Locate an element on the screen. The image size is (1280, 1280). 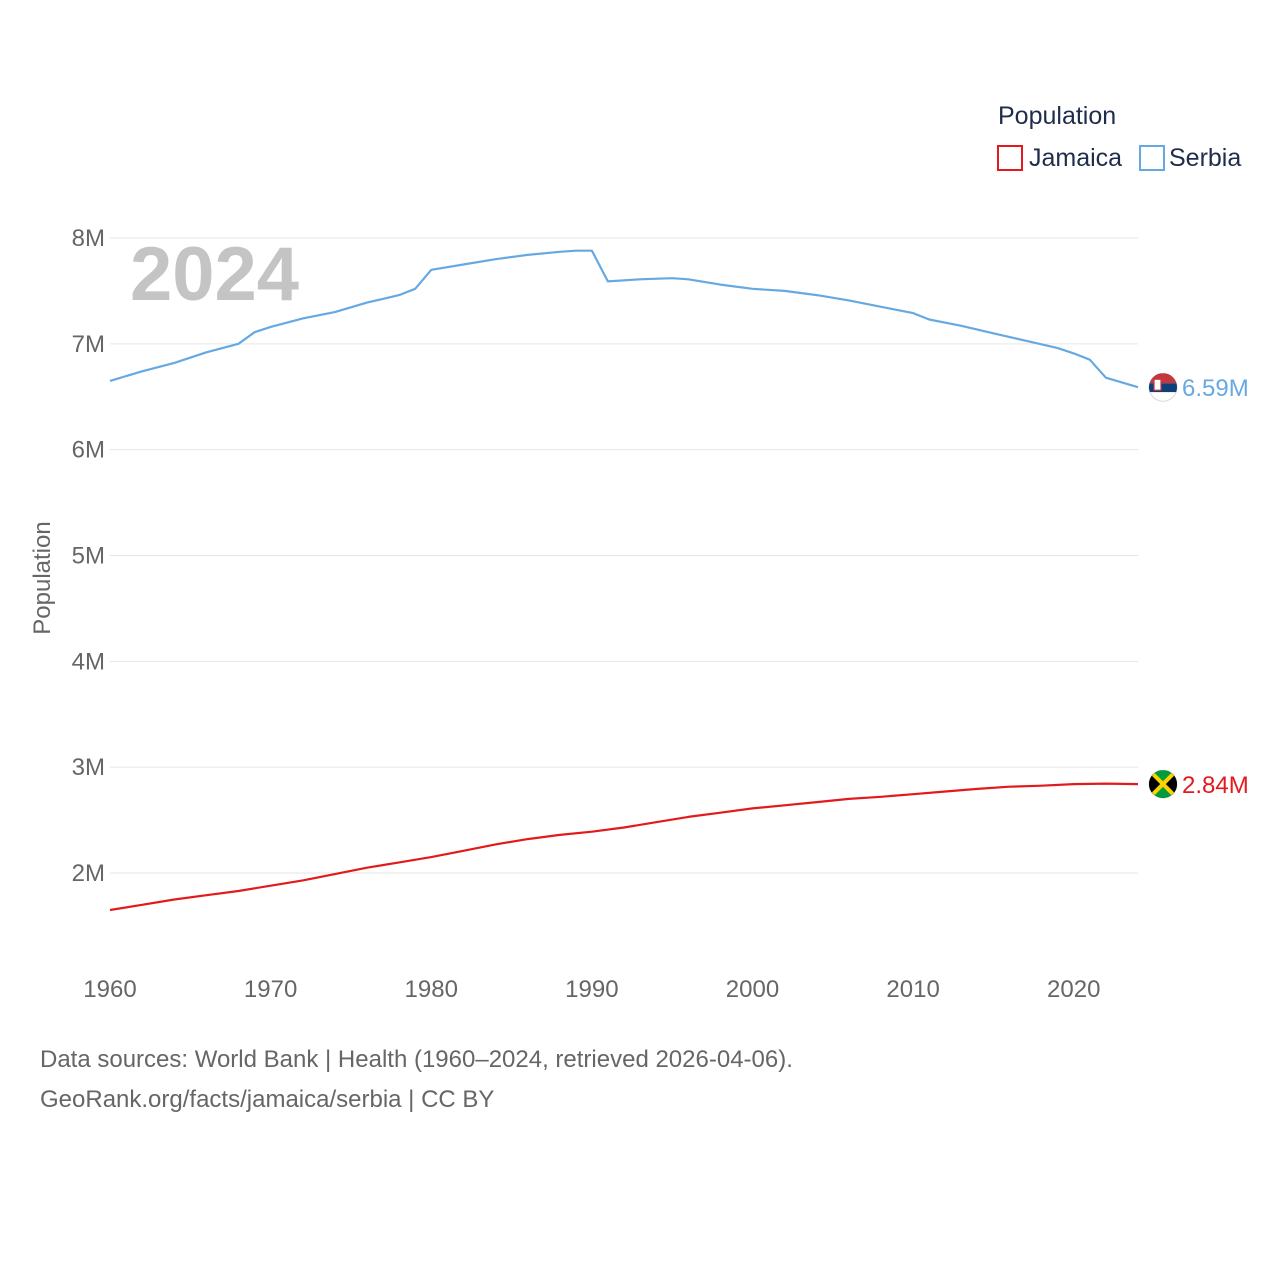
x-tick-label: 2000 is located at coordinates (752, 989).